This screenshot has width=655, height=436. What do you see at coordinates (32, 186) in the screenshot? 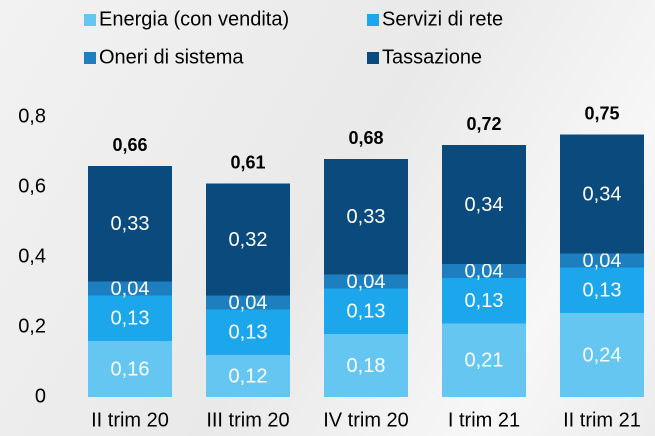
I see `y-tick-label: 0,6` at bounding box center [32, 186].